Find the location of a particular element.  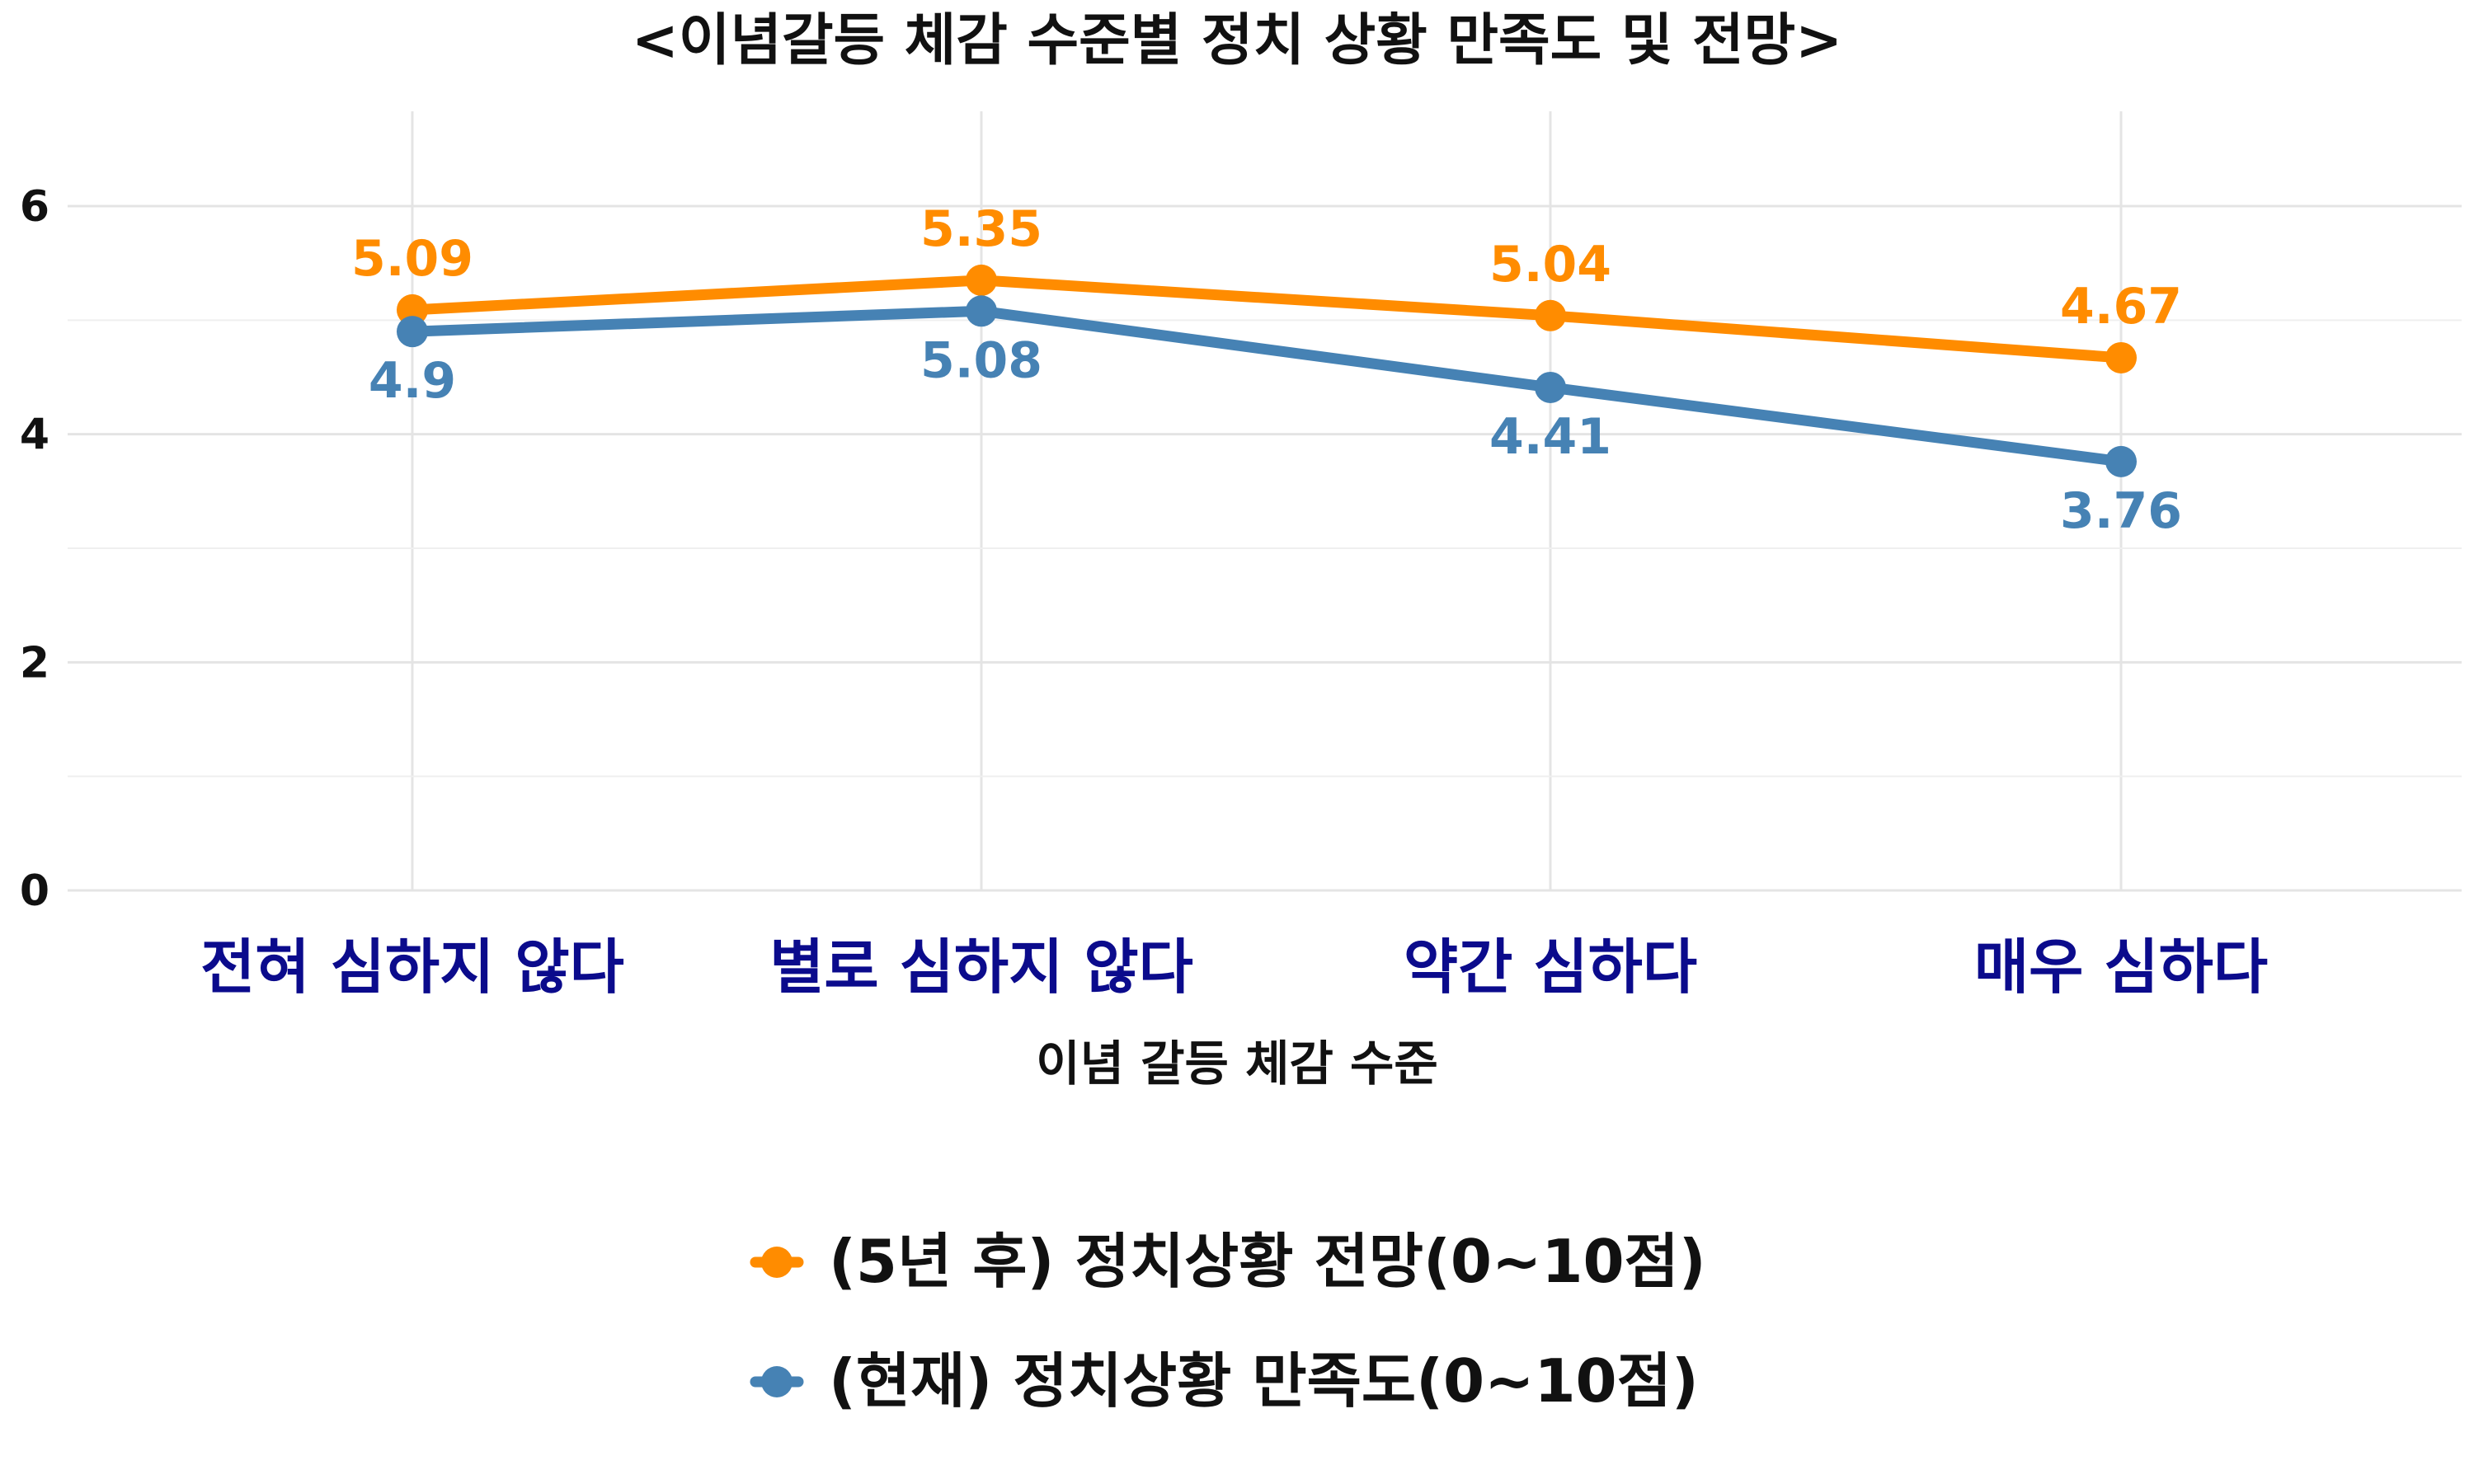

x-tick-label: 전혀 심하지 않다 is located at coordinates (412, 967).